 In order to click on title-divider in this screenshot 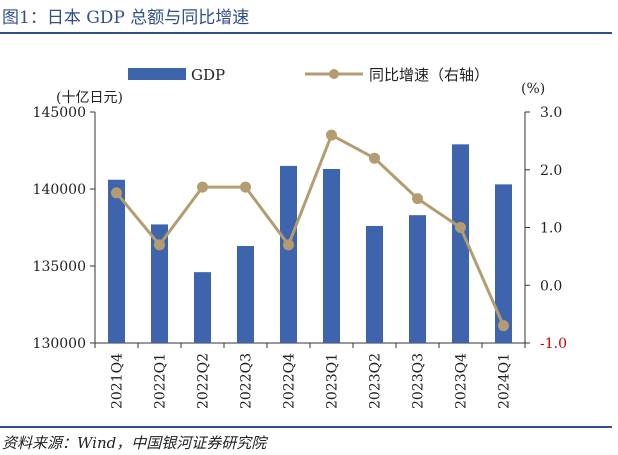, I will do `click(306, 33)`.